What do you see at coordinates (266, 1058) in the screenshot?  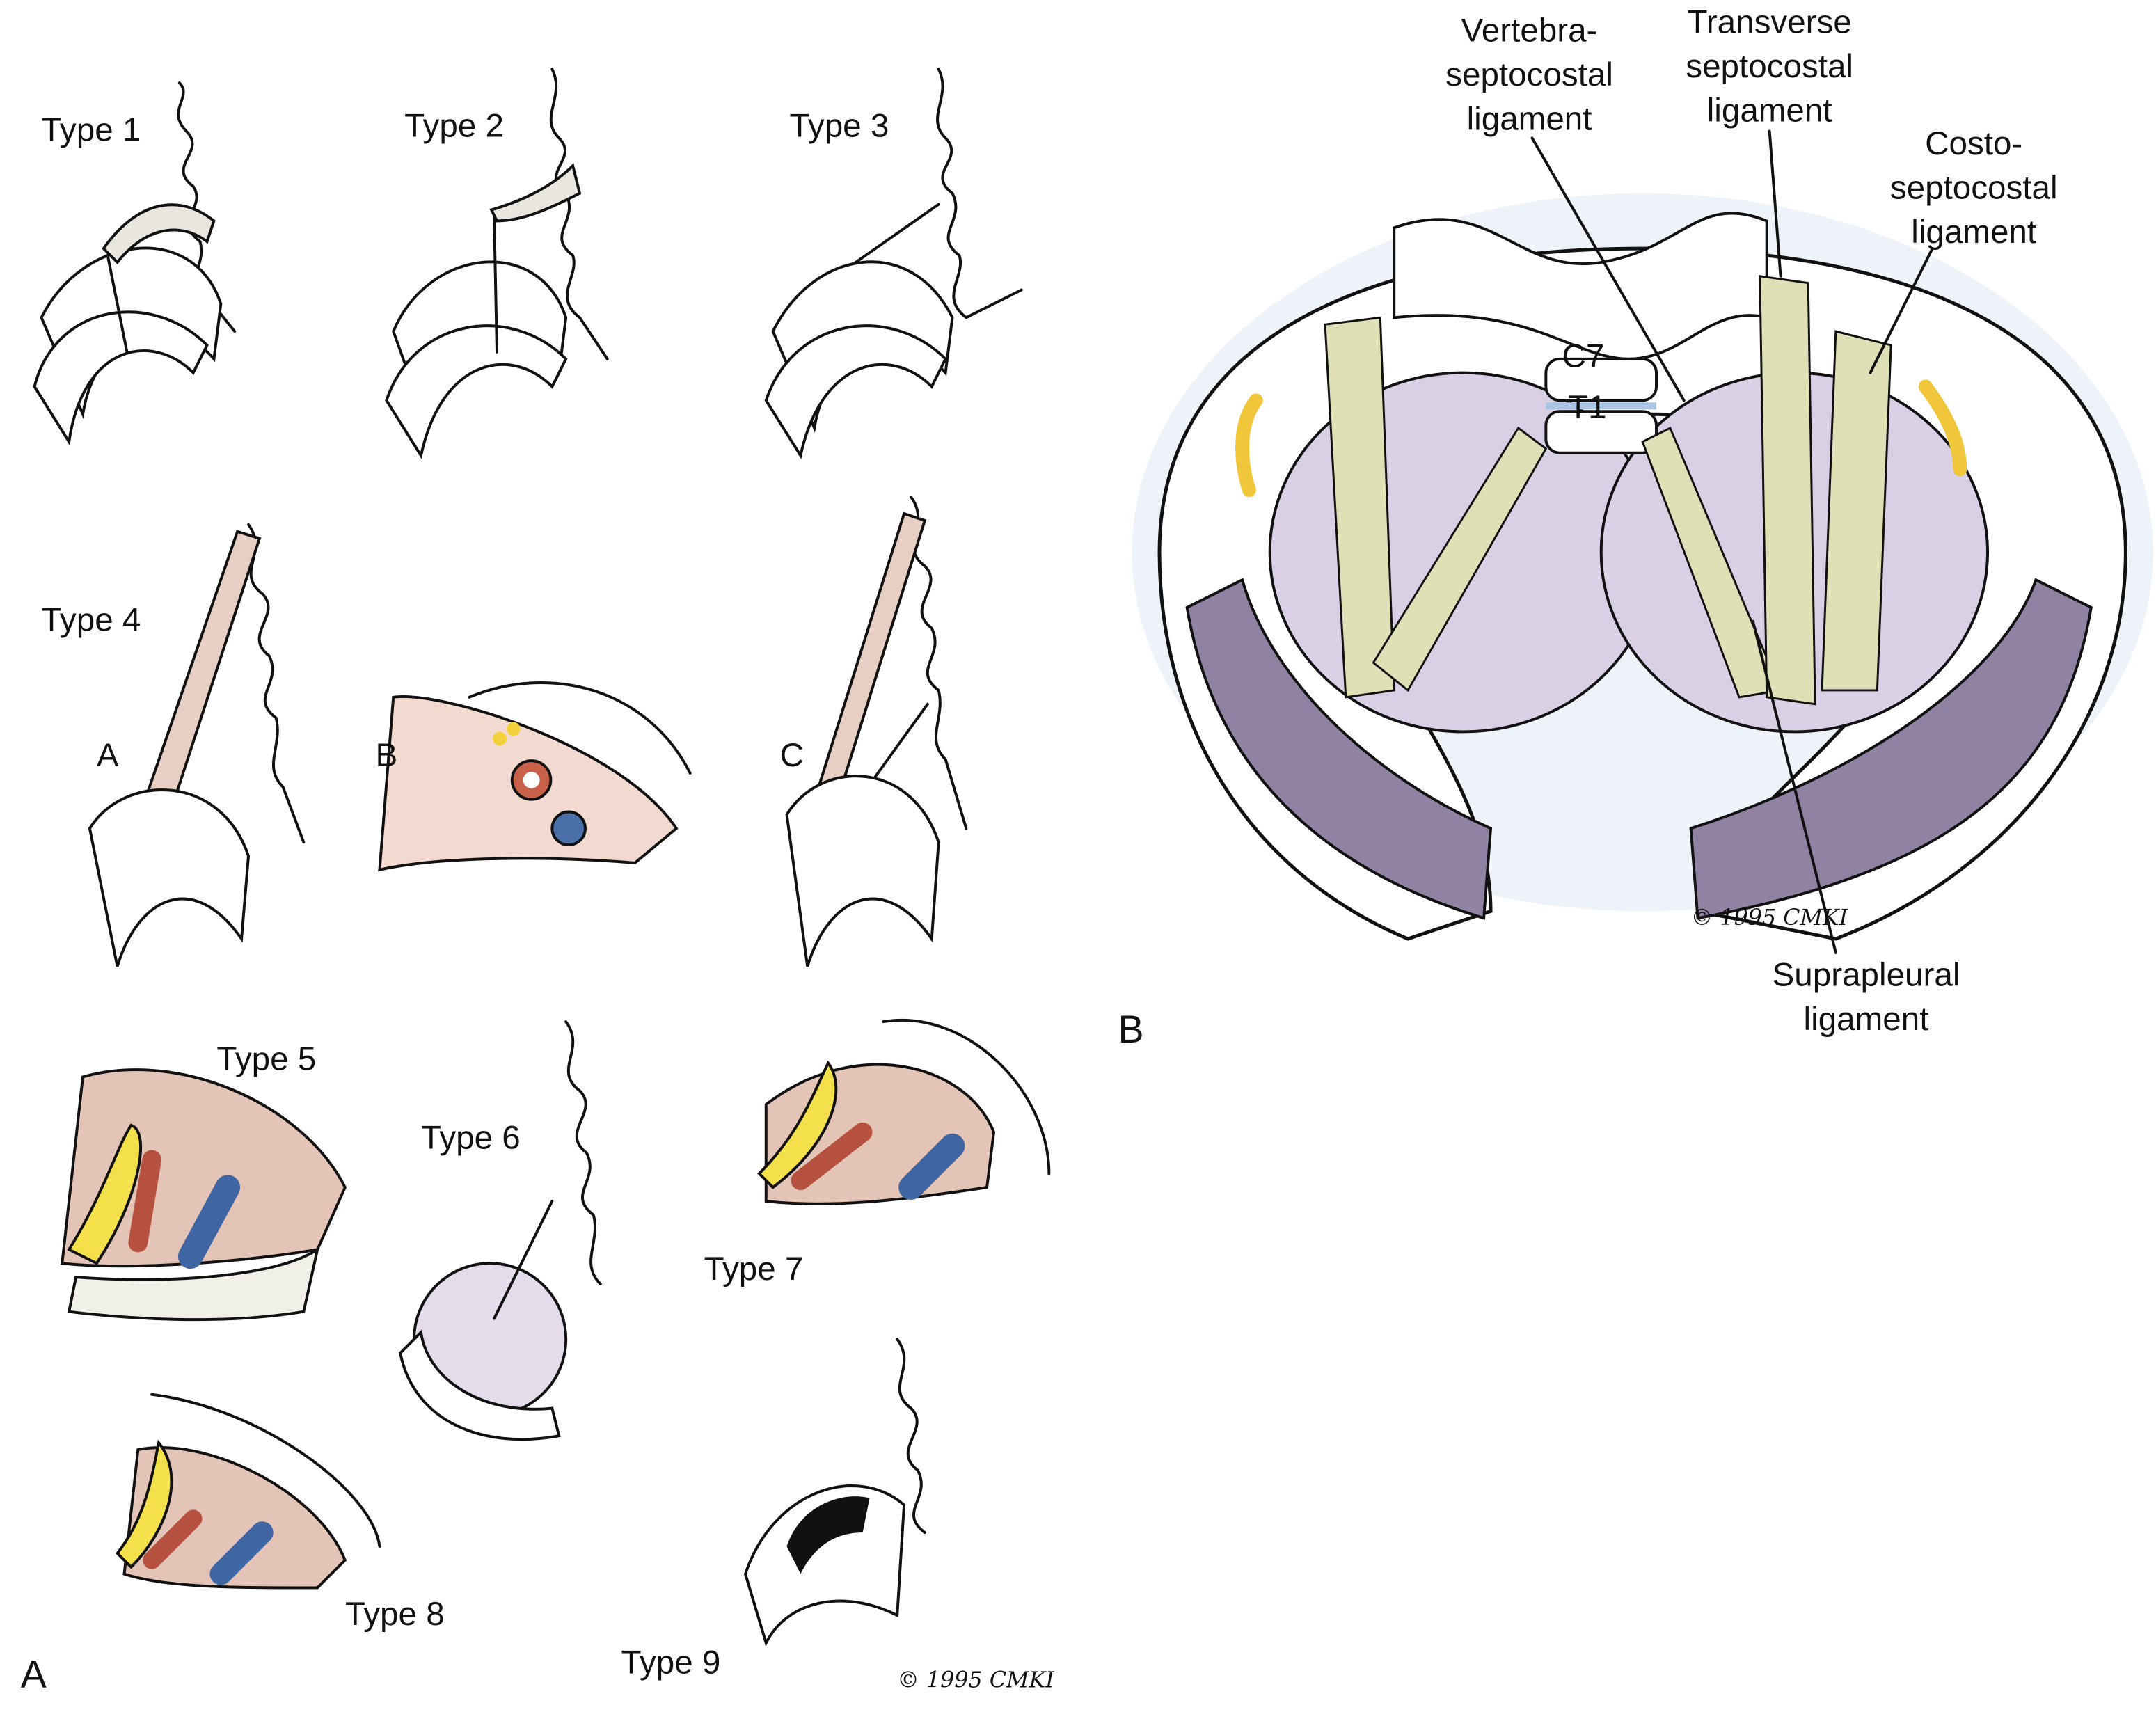 I see `type-label: Type 5` at bounding box center [266, 1058].